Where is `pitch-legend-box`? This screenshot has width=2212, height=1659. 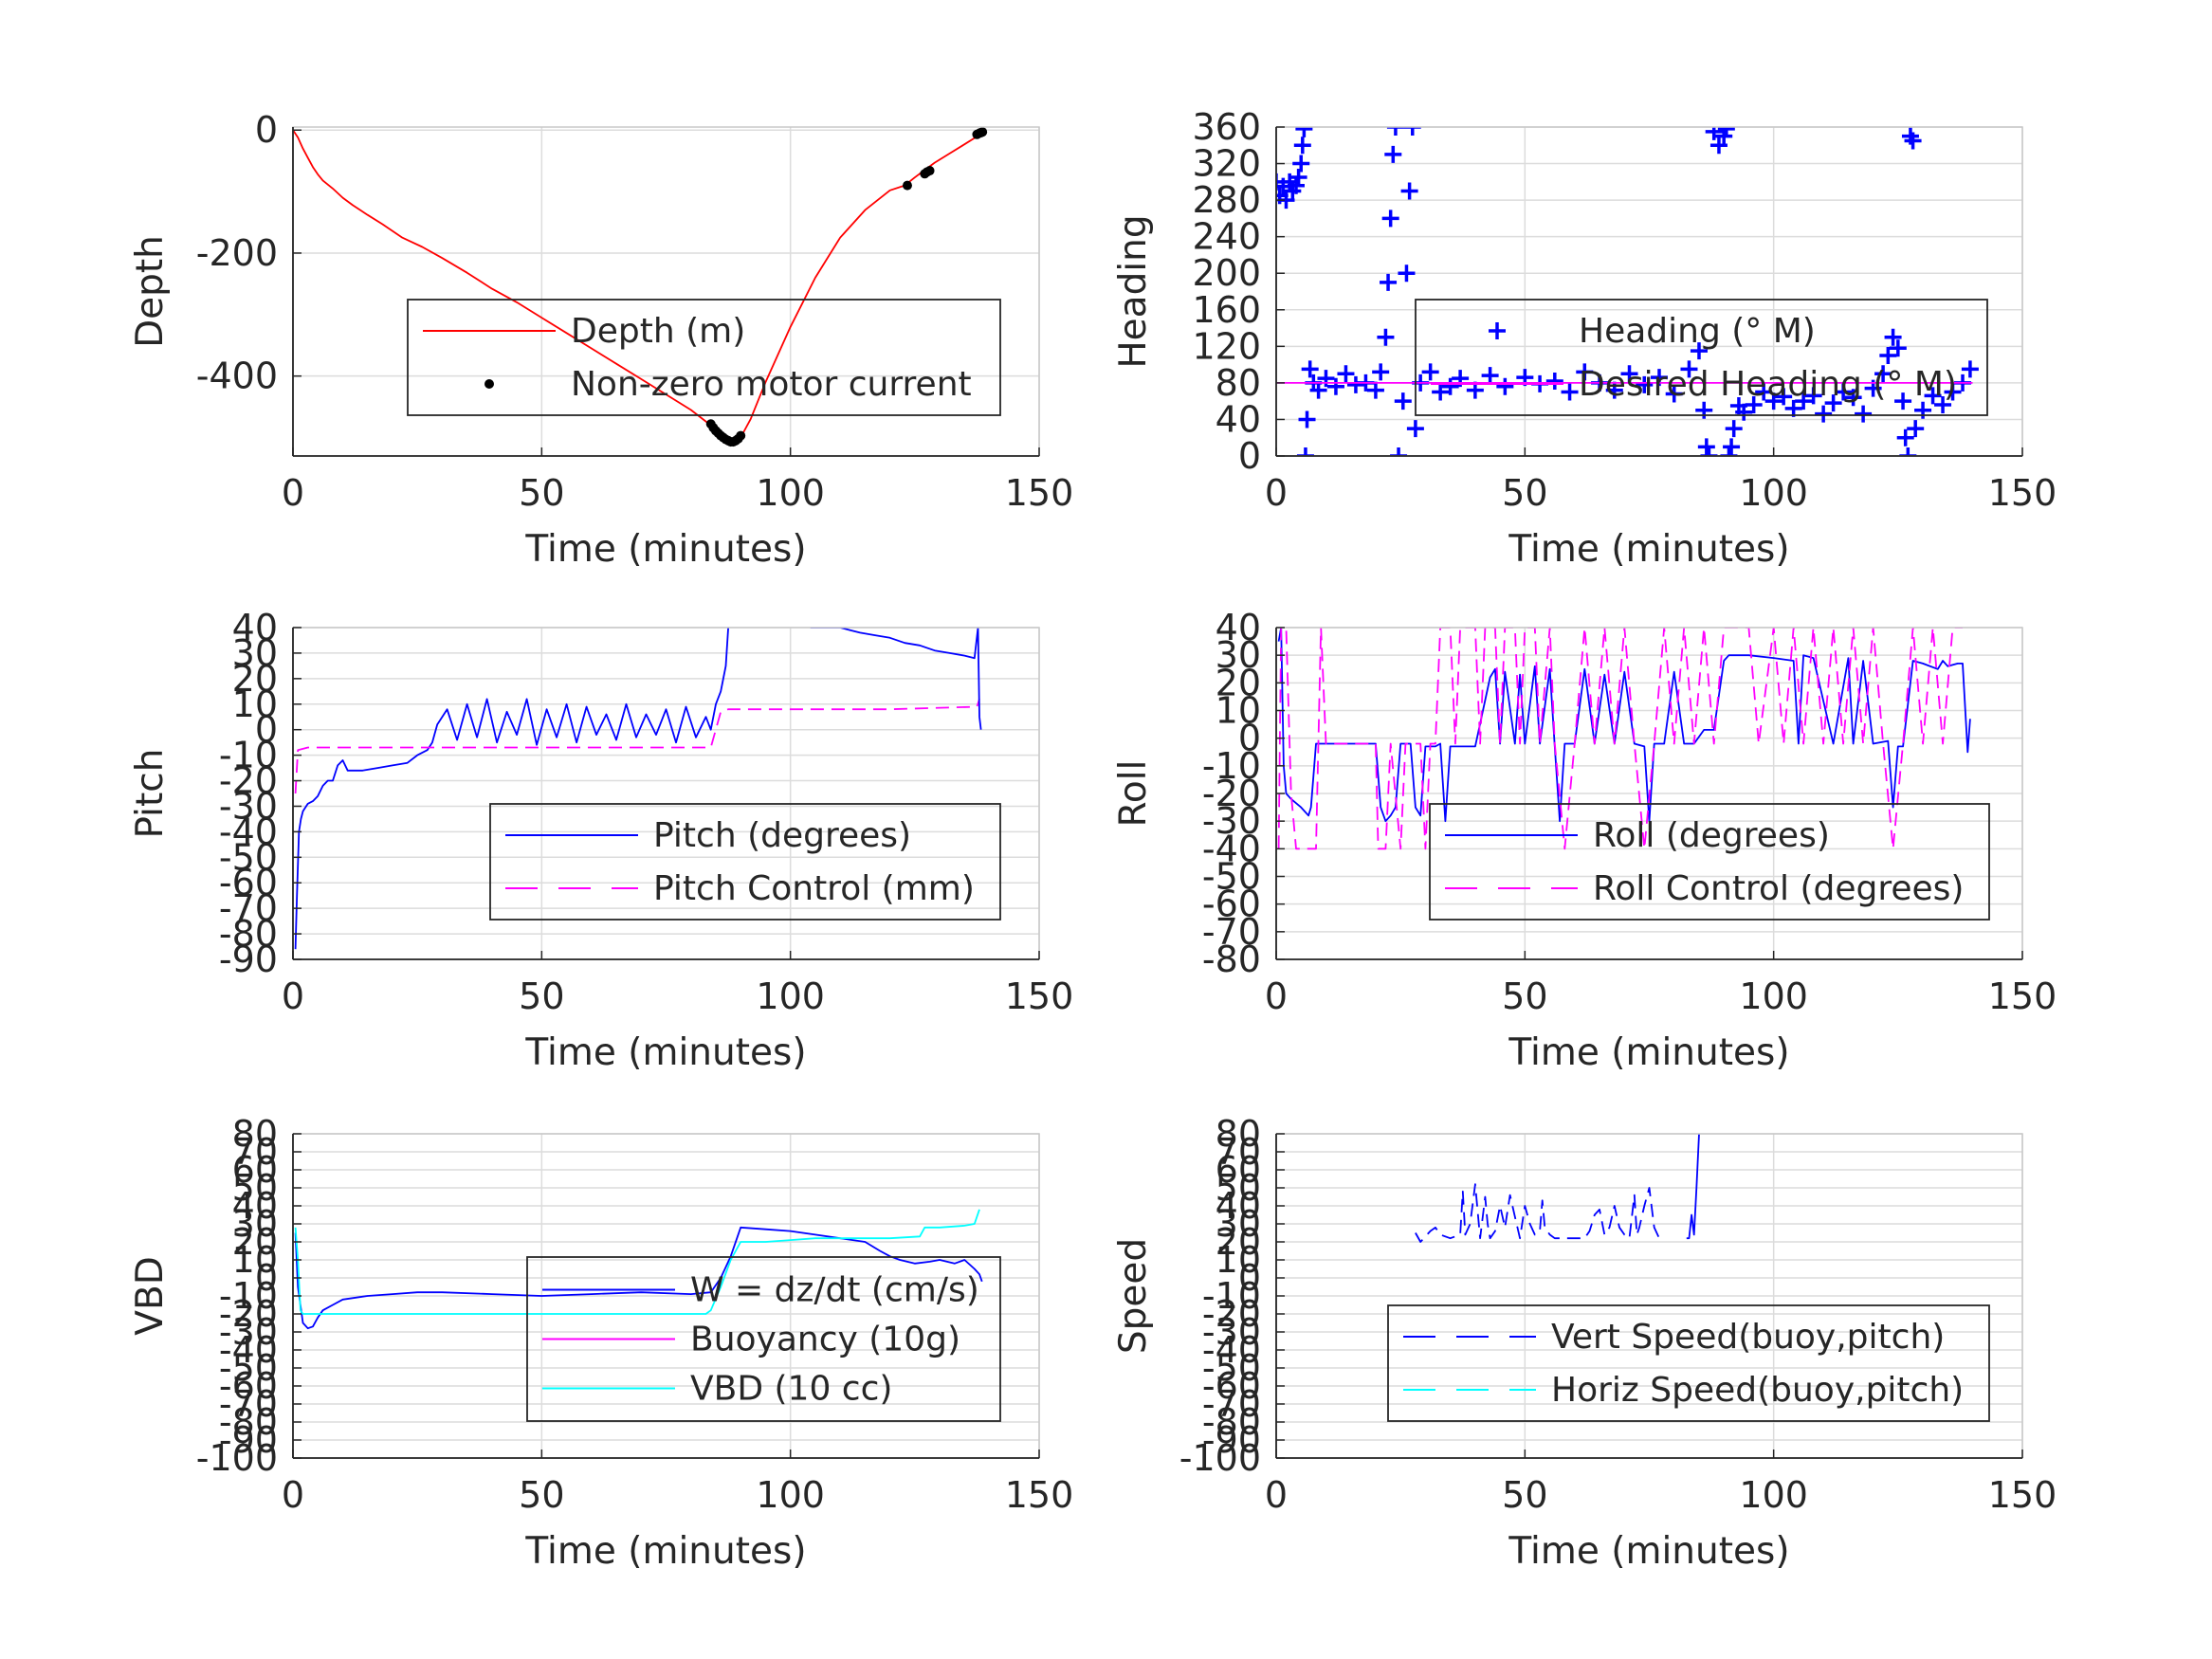
pitch-legend-box is located at coordinates (745, 862).